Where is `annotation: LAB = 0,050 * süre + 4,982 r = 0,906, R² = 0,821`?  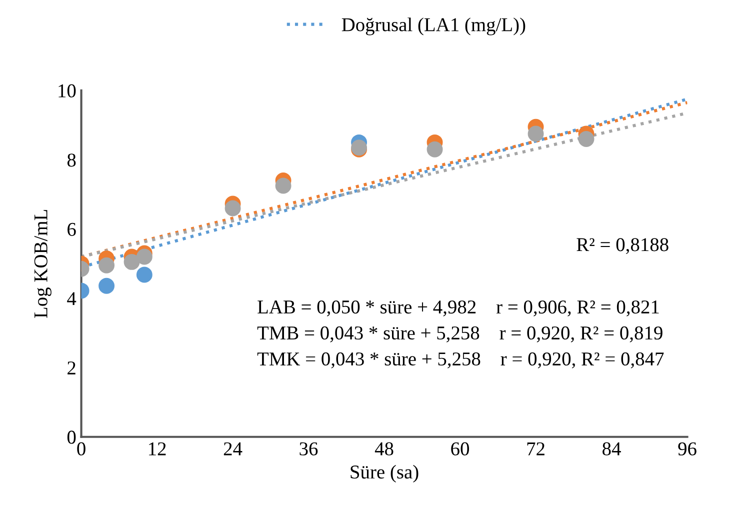 annotation: LAB = 0,050 * süre + 4,982 r = 0,906, R² = 0,821 is located at coordinates (458, 308).